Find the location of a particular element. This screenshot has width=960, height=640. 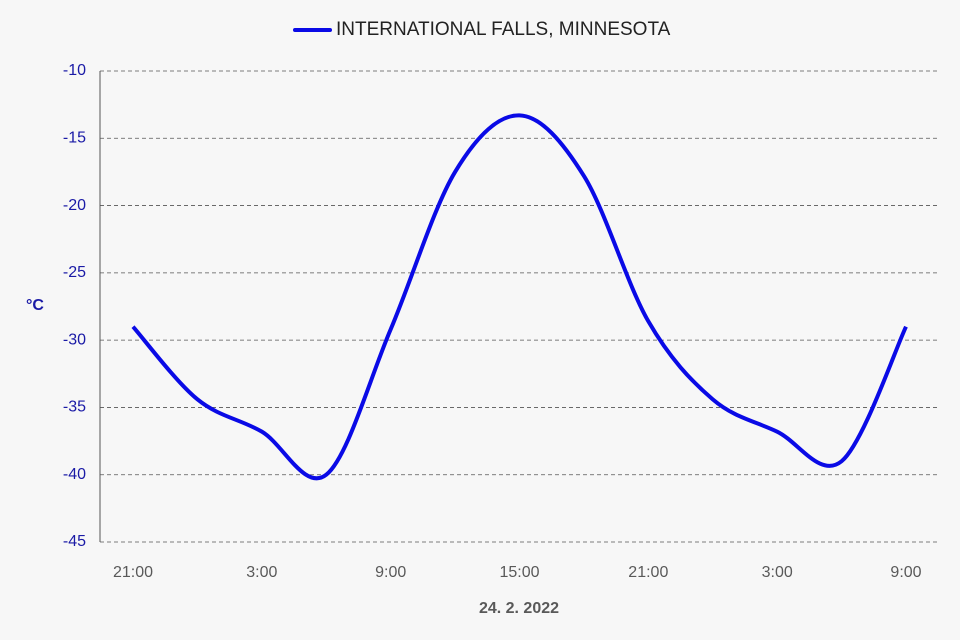

y-tick-label: -30 is located at coordinates (74, 339).